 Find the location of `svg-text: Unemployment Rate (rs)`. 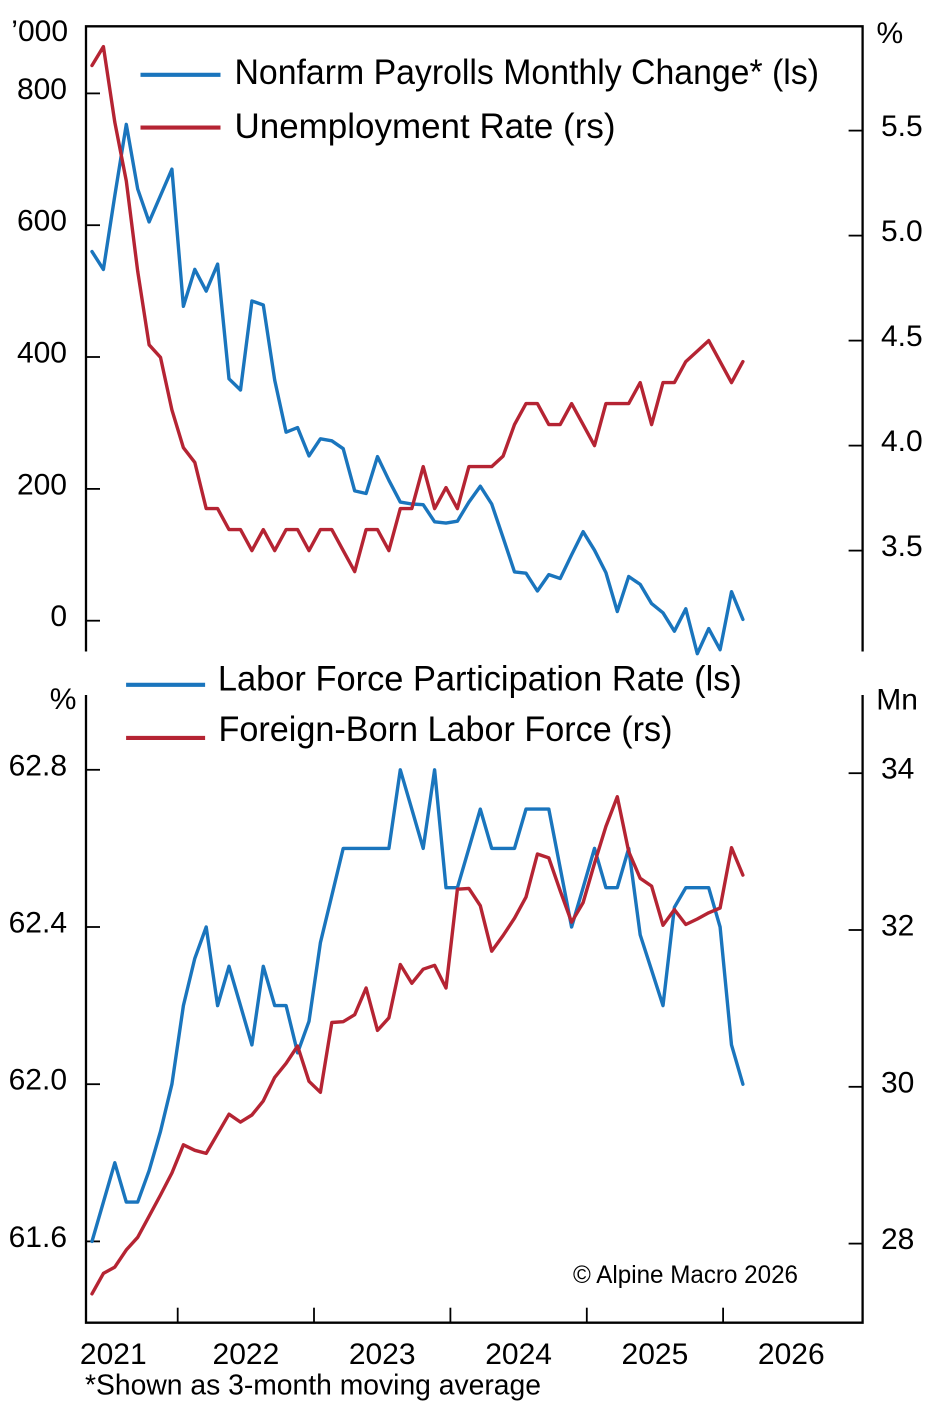

svg-text: Unemployment Rate (rs) is located at coordinates (425, 126).